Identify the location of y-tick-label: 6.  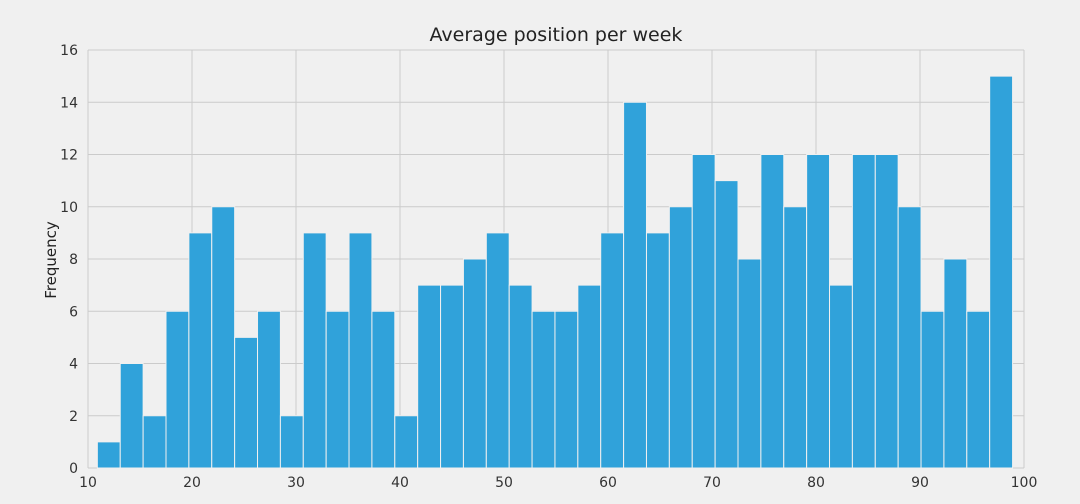
(73, 312).